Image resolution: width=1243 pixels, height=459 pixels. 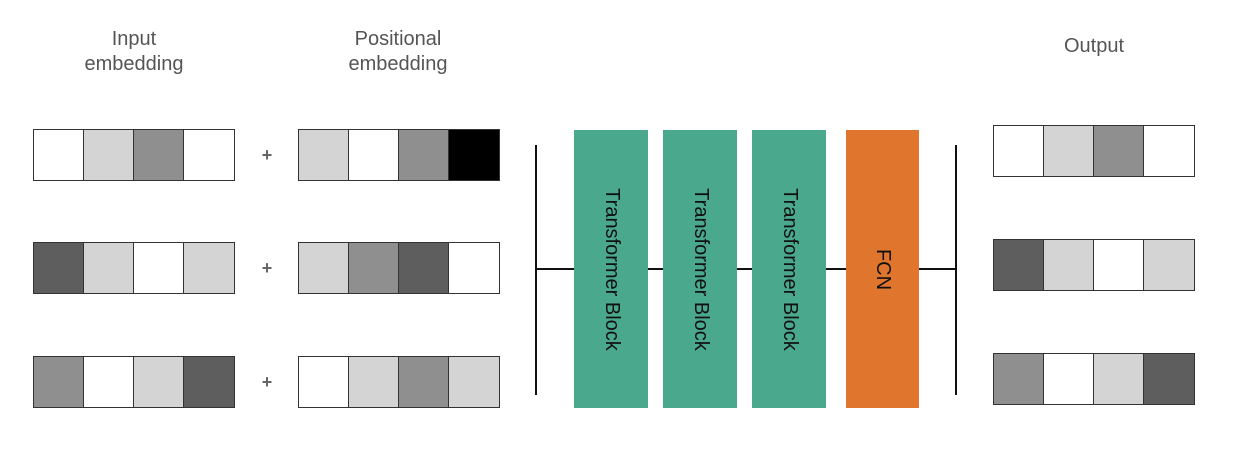 I want to click on positional-embedding-label: Positional embedding, so click(x=398, y=51).